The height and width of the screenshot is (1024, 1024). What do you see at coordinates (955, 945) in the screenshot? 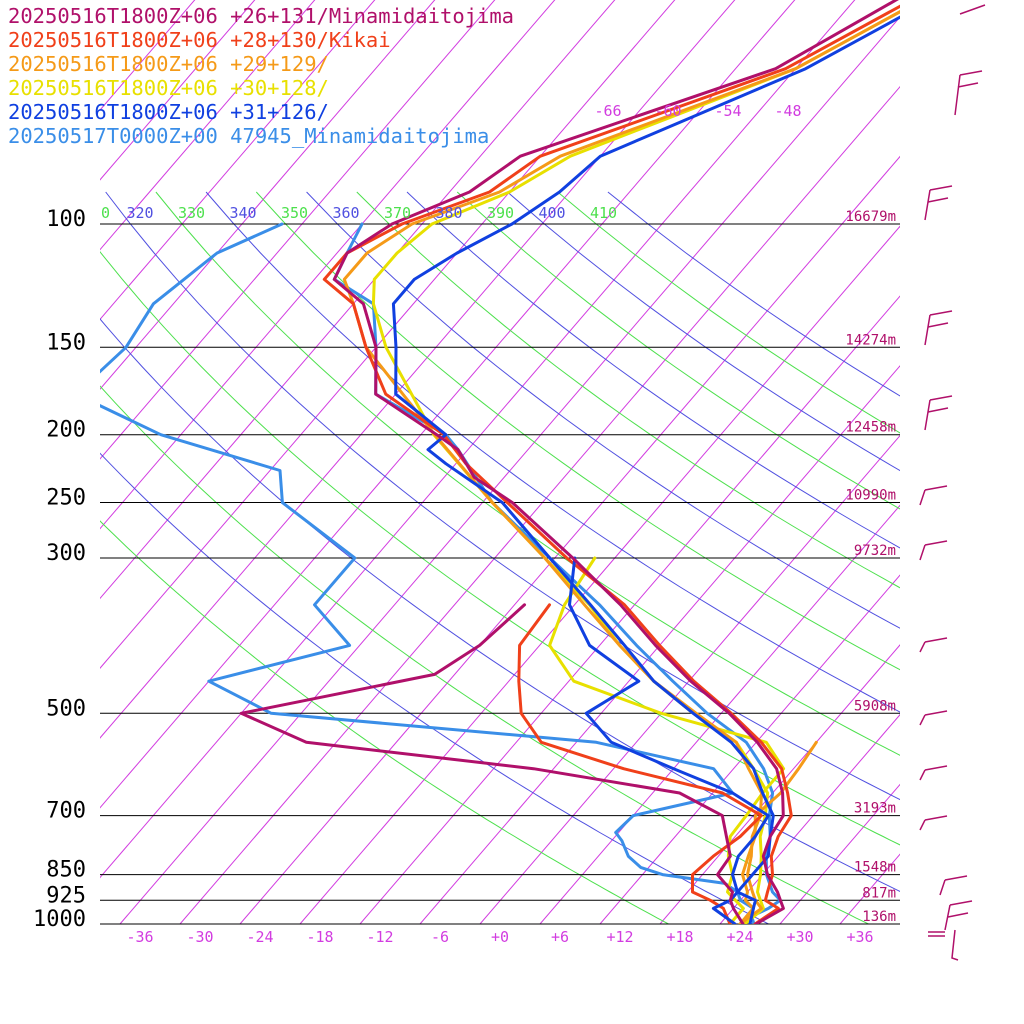
I see `wind-barb-calm` at bounding box center [955, 945].